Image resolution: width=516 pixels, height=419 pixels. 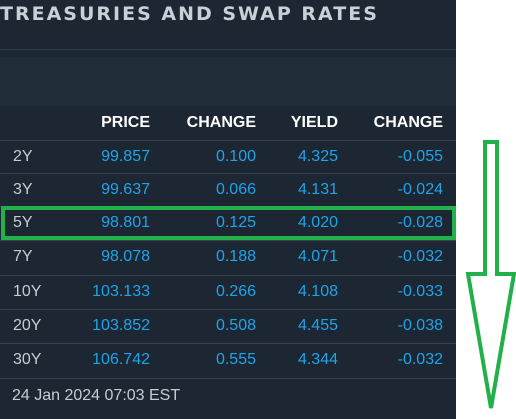 I want to click on column-header-price: PRICE, so click(x=125, y=122).